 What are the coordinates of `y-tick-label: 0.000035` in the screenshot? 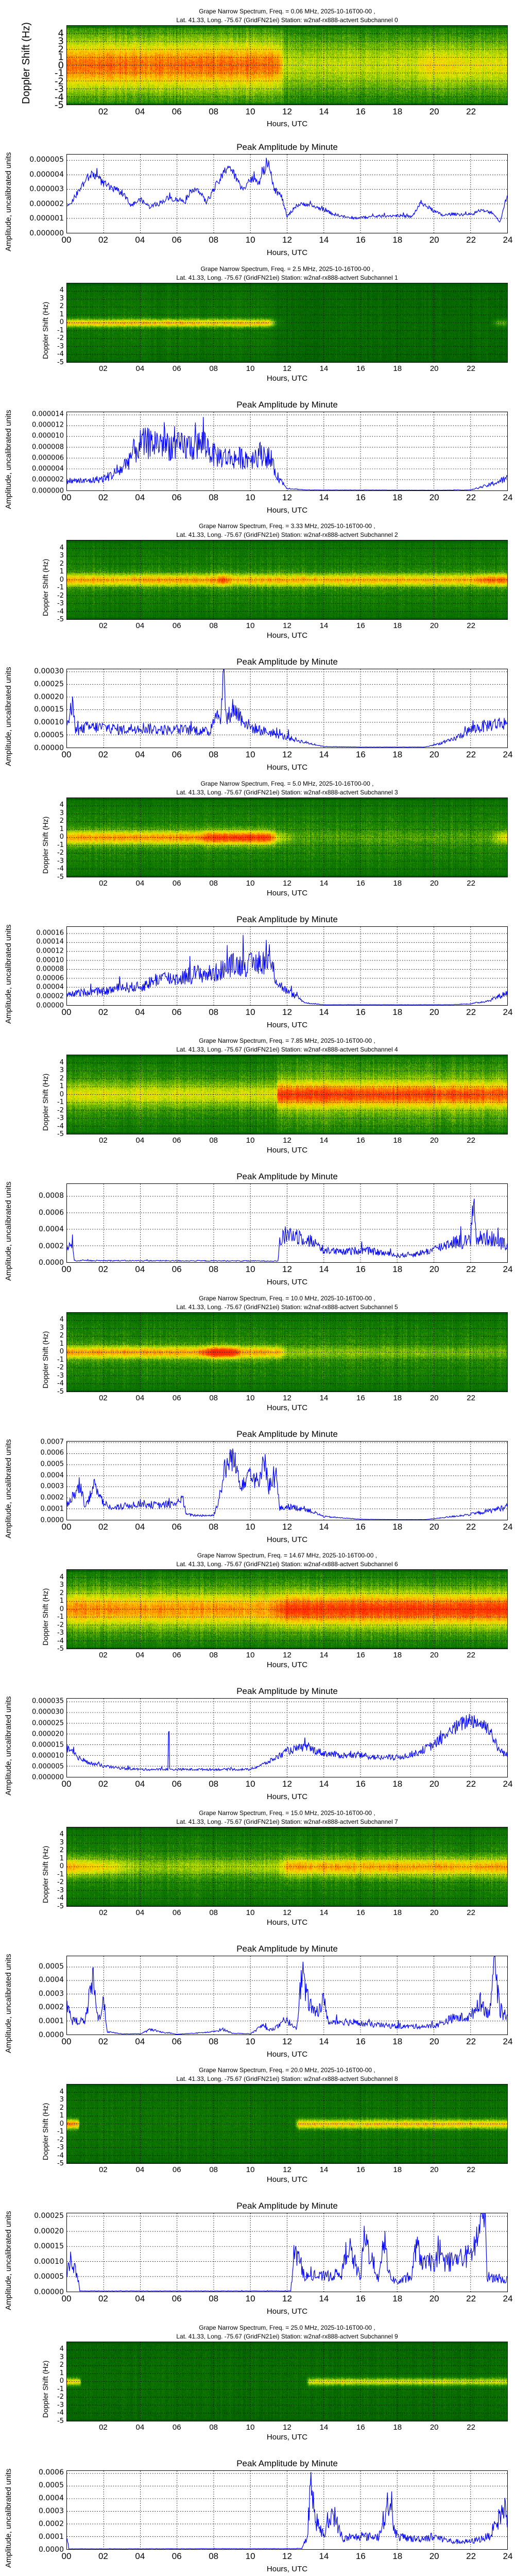 It's located at (47, 1701).